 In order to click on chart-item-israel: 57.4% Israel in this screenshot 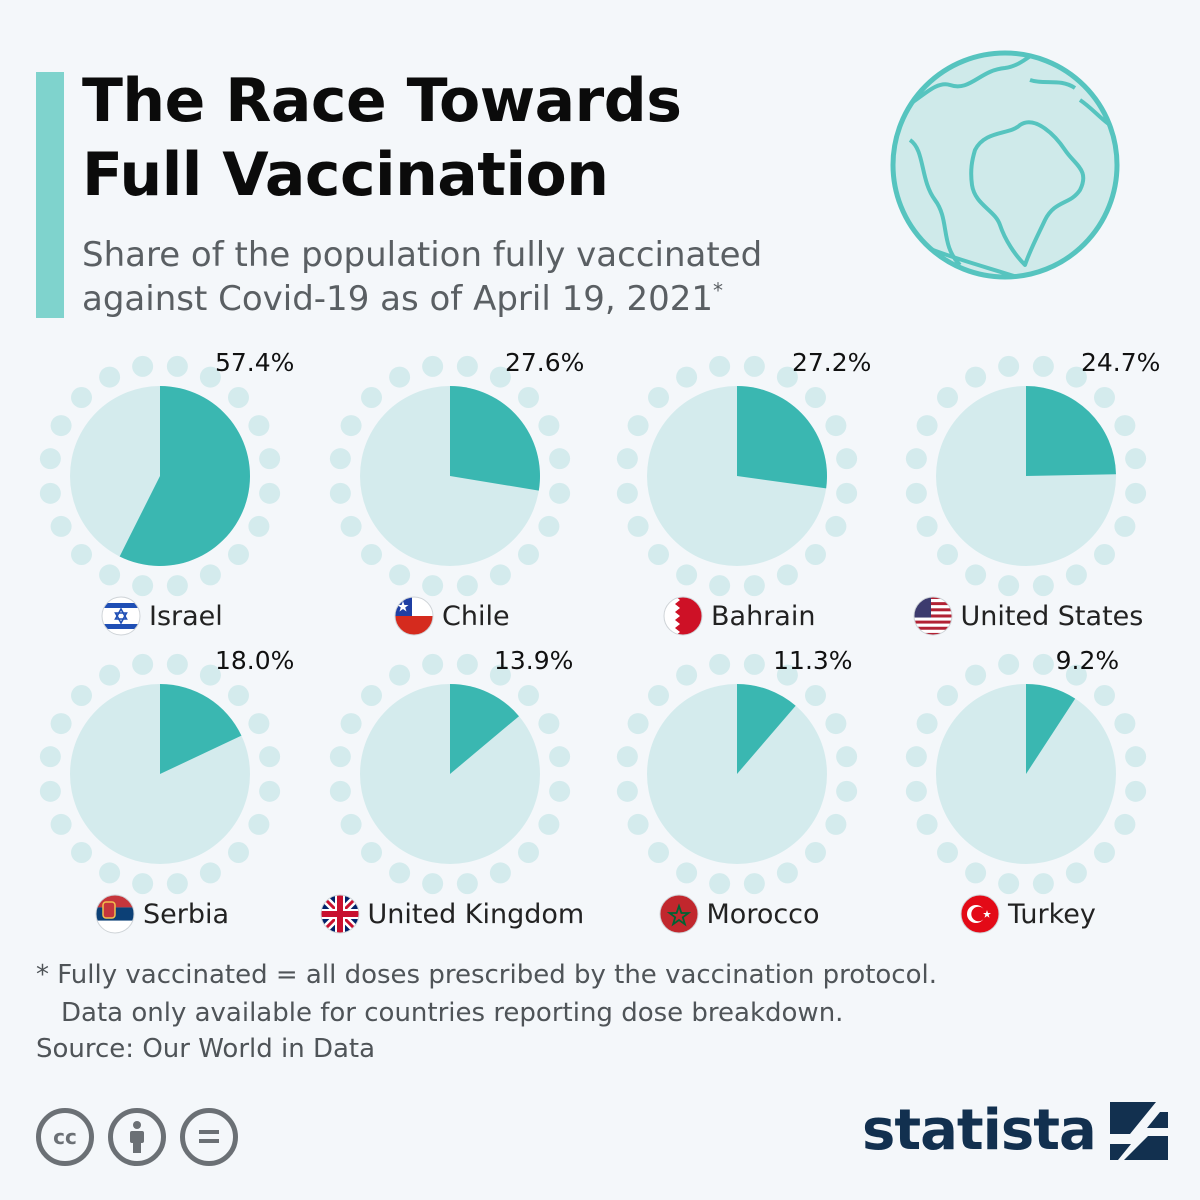, I will do `click(150, 478)`.